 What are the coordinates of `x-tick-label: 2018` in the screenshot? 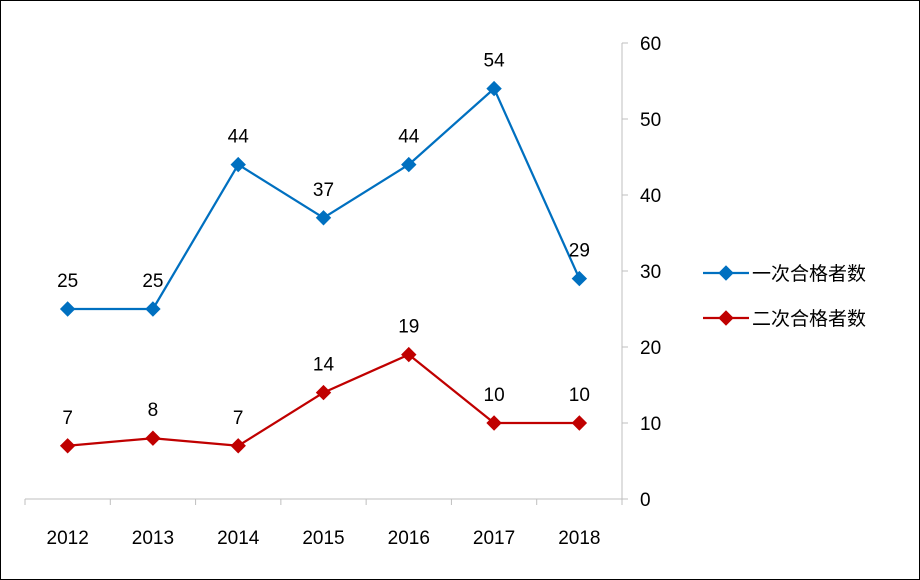 It's located at (579, 538).